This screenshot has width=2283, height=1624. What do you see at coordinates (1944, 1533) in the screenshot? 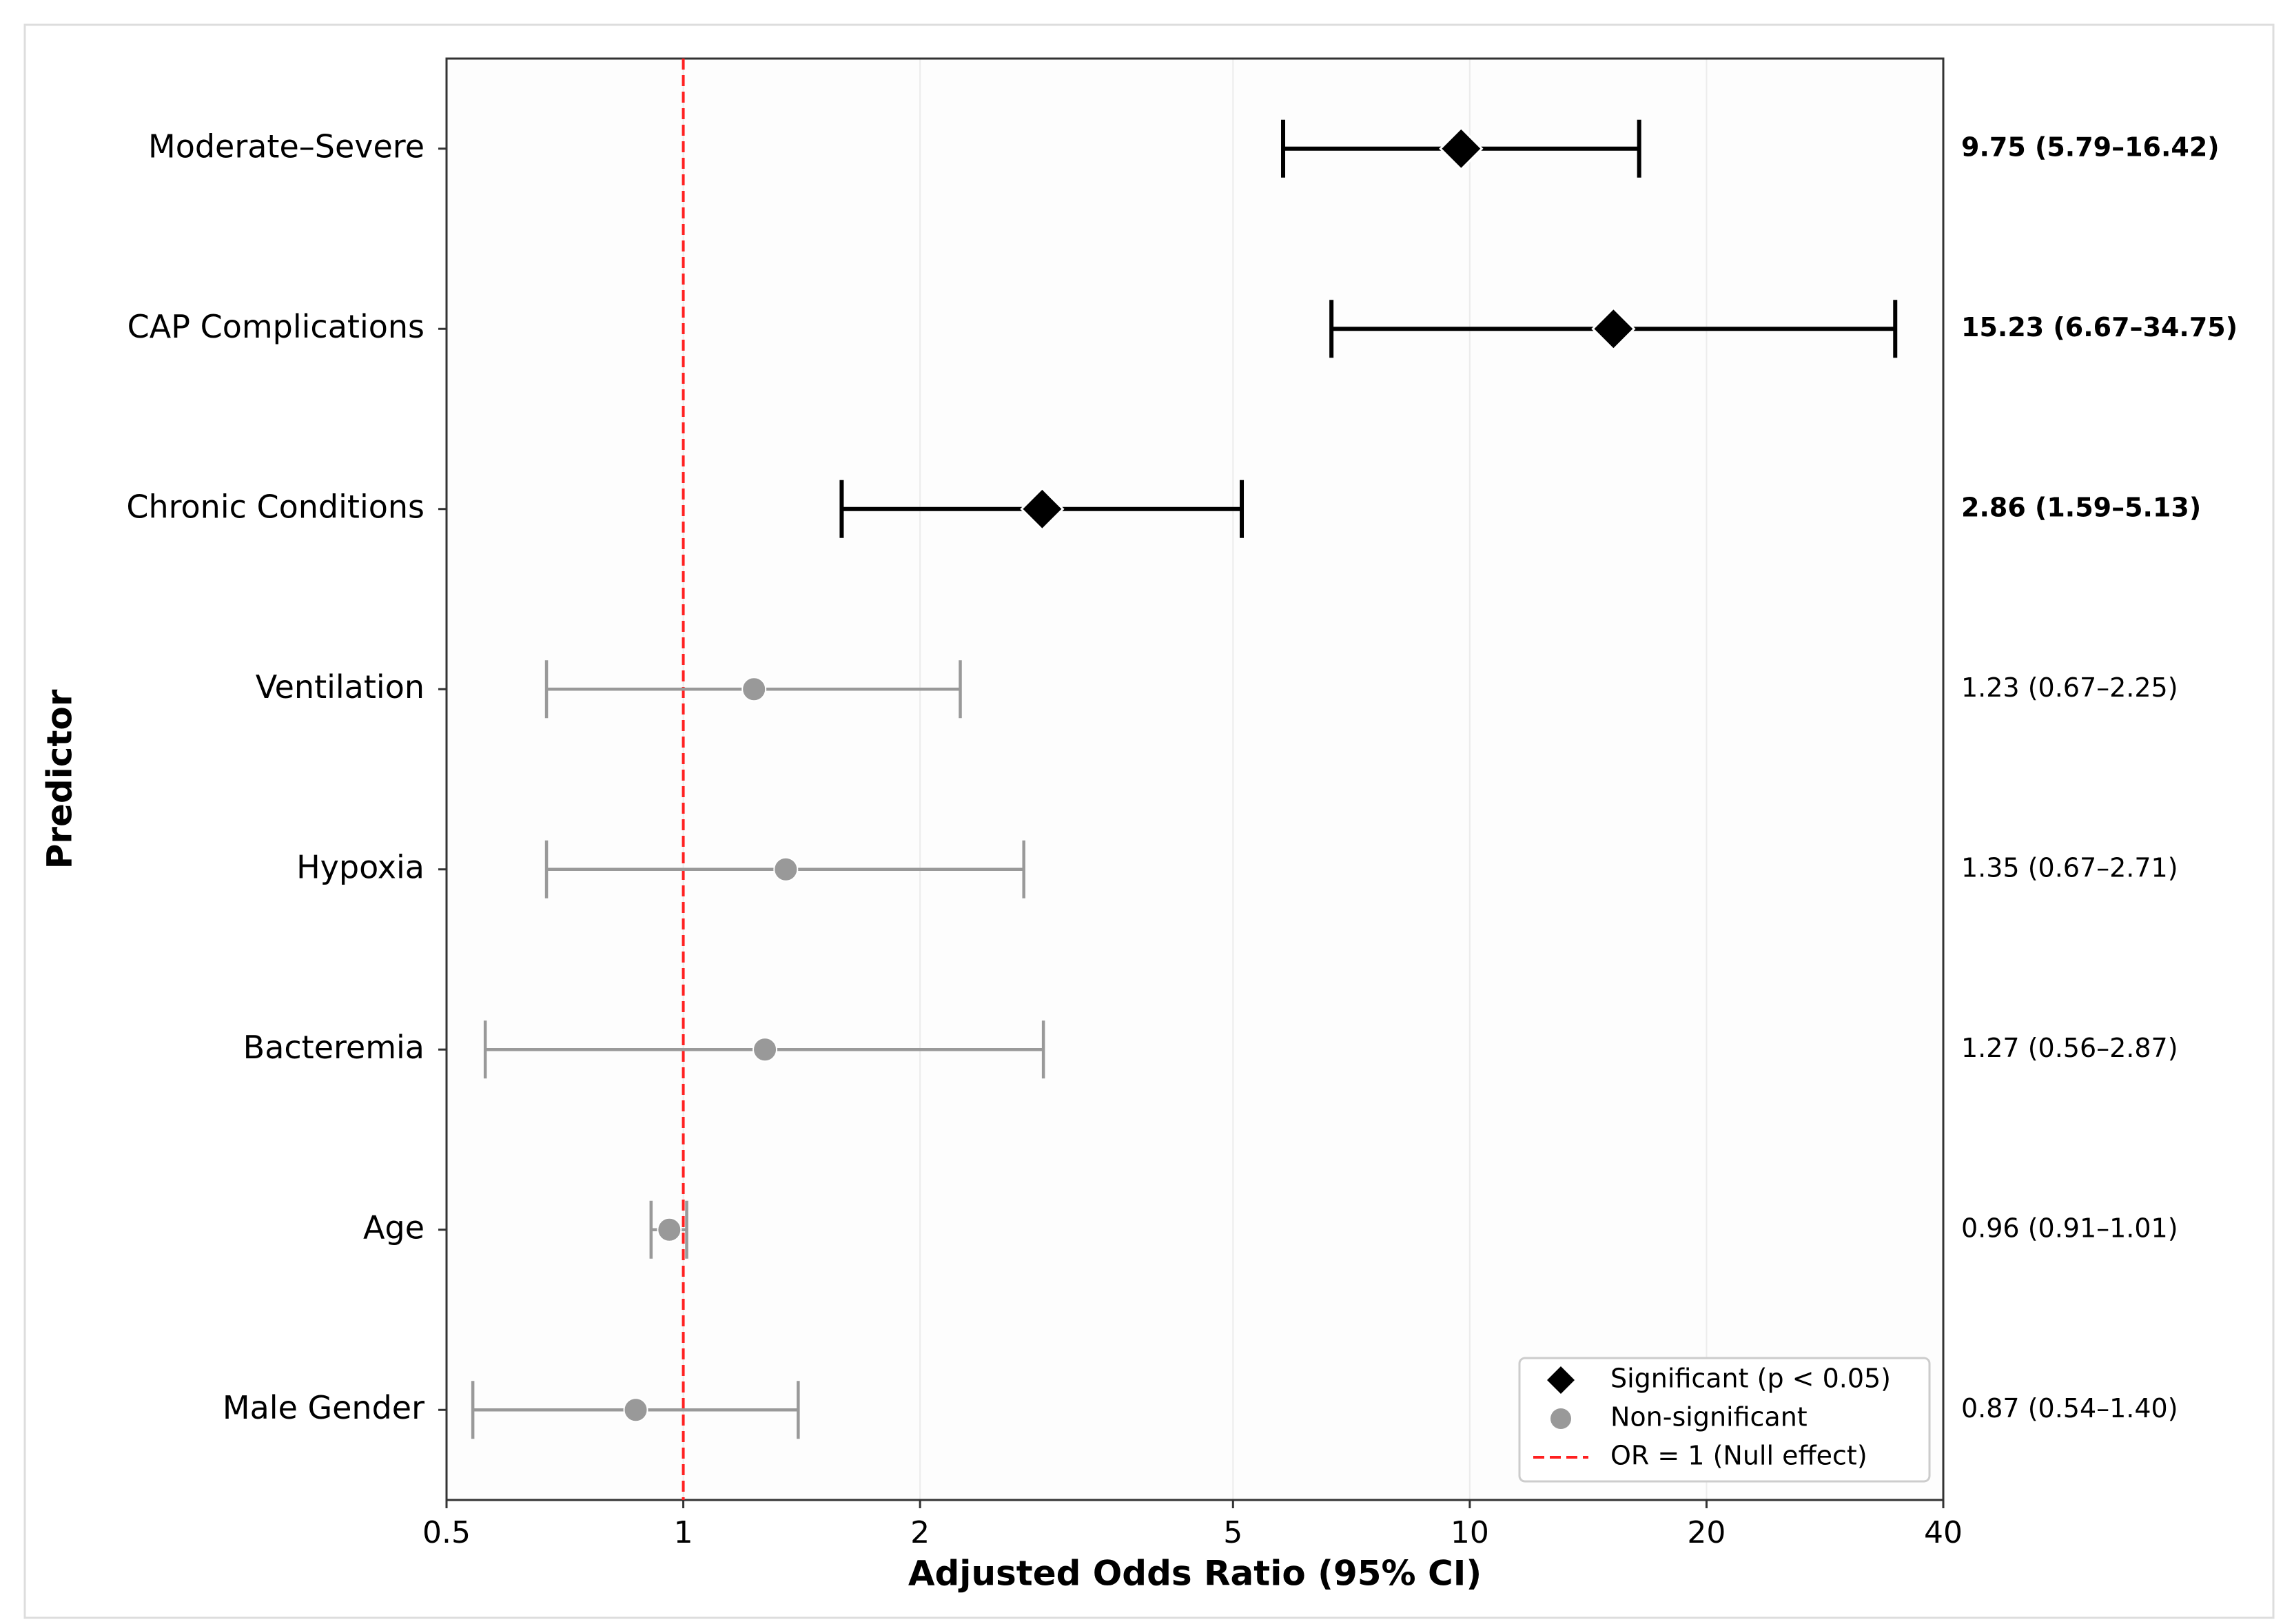
I see `x-tick-label: 40` at bounding box center [1944, 1533].